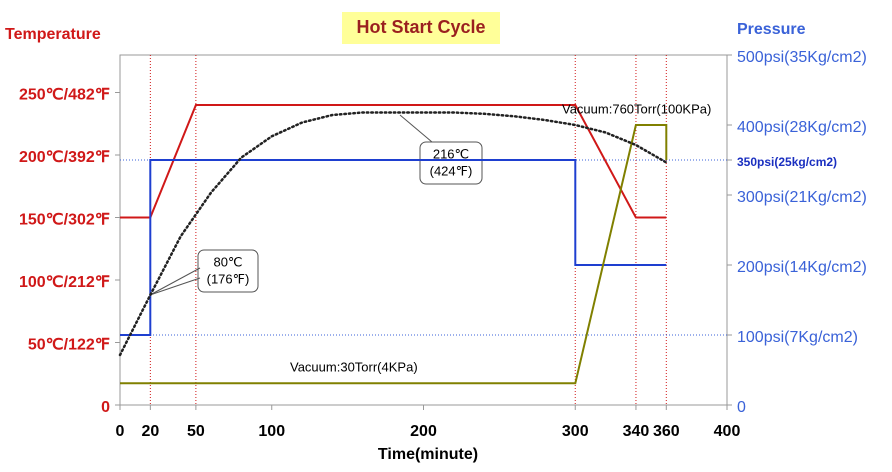  Describe the element at coordinates (354, 366) in the screenshot. I see `annotation: Vacuum:30Torr(4KPa)` at that location.